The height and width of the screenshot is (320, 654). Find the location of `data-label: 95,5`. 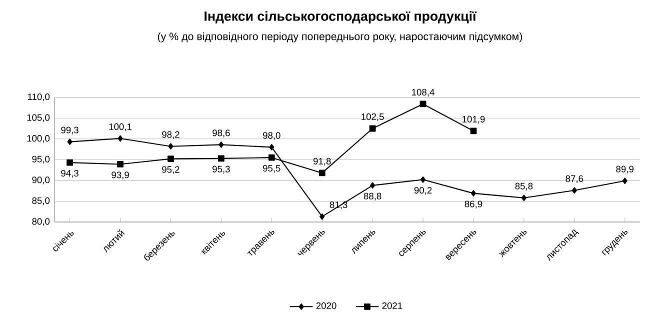

data-label: 95,5 is located at coordinates (271, 168).